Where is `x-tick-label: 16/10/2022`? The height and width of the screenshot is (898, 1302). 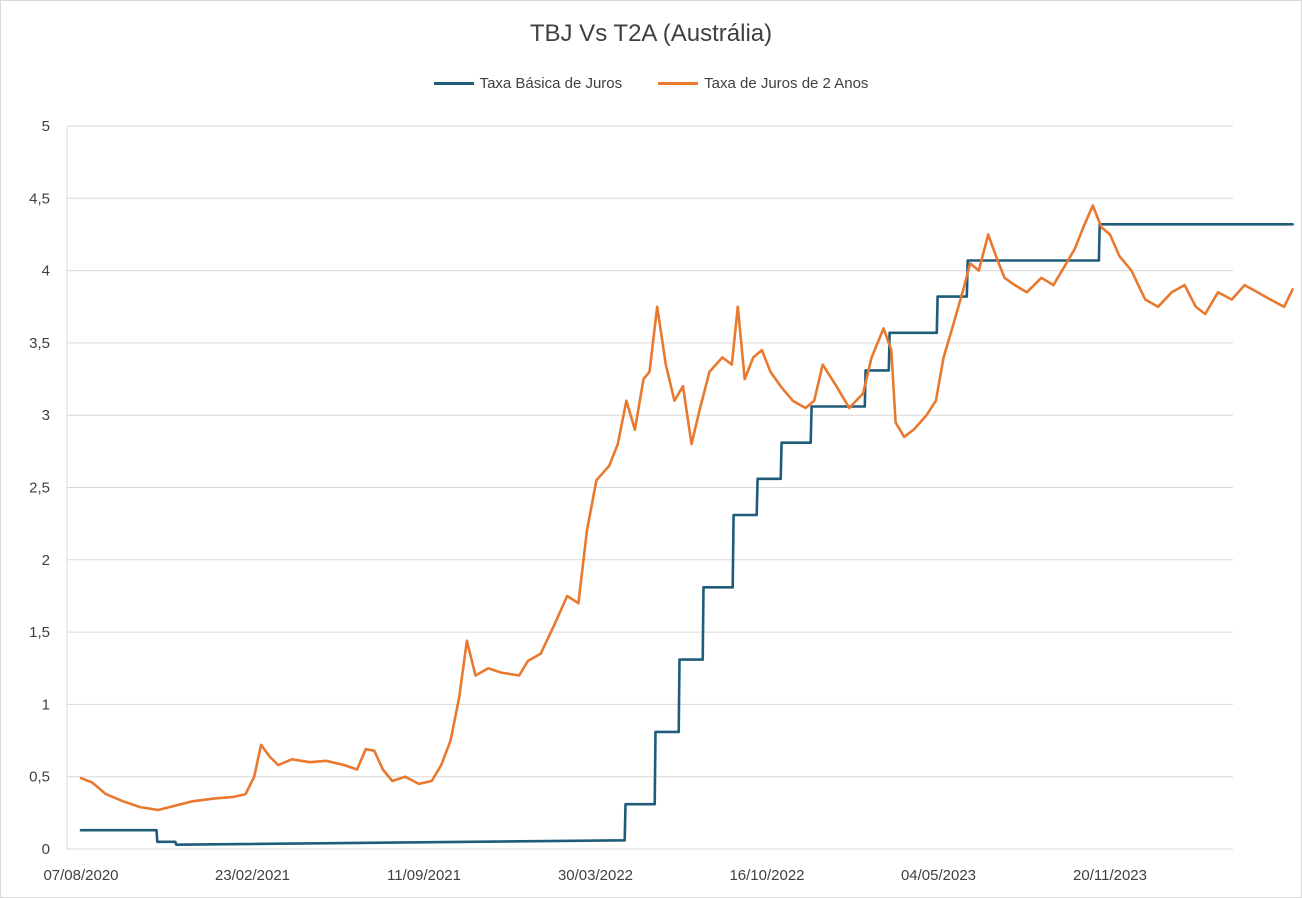
x-tick-label: 16/10/2022 is located at coordinates (766, 875).